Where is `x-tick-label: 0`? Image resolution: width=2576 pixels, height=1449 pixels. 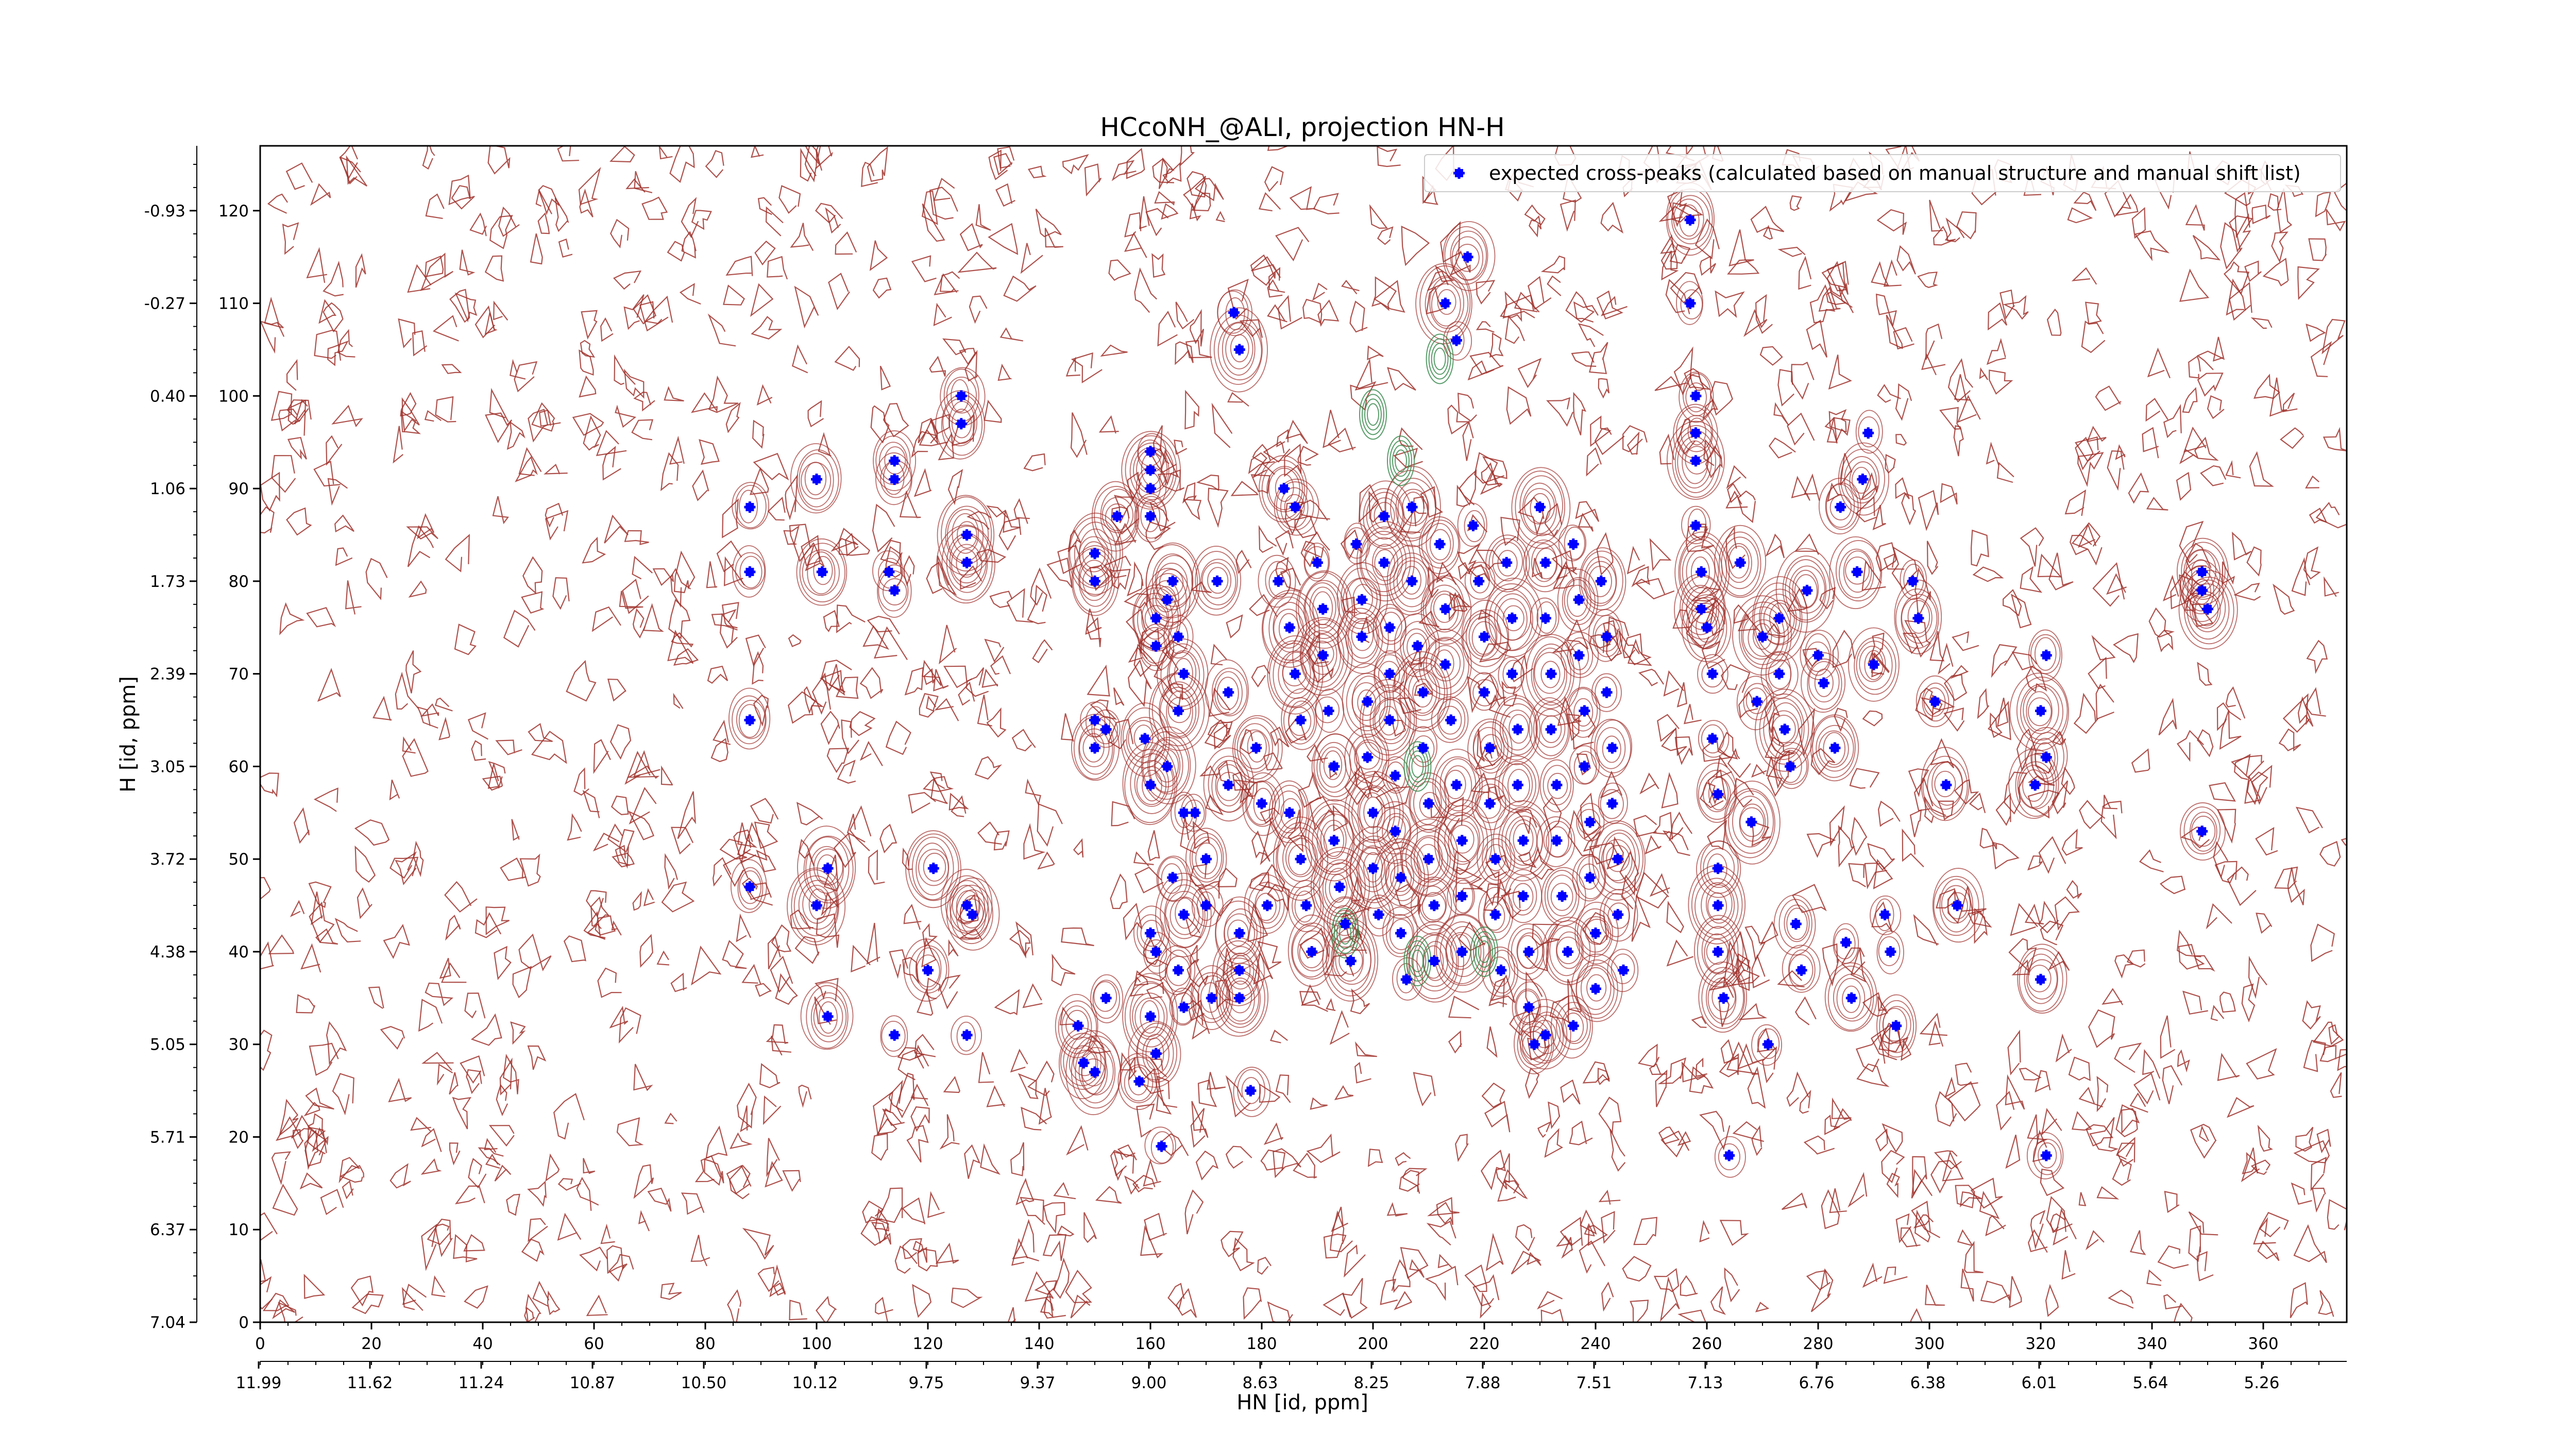 x-tick-label: 0 is located at coordinates (260, 1344).